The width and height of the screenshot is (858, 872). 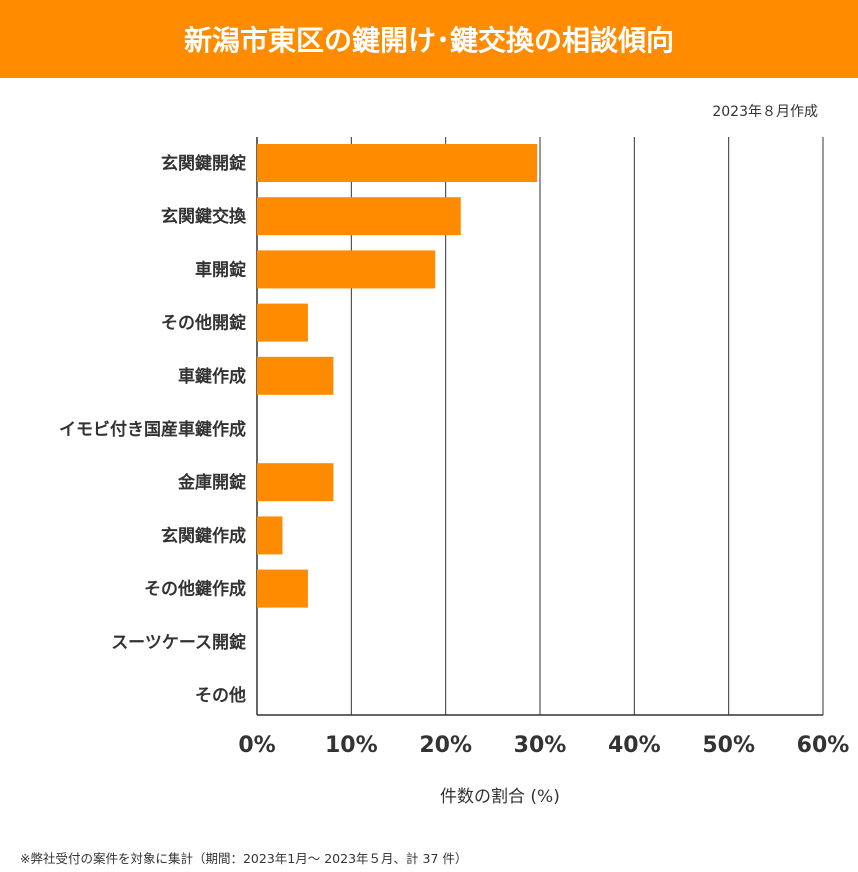 I want to click on category-label: 車鍵作成, so click(x=212, y=376).